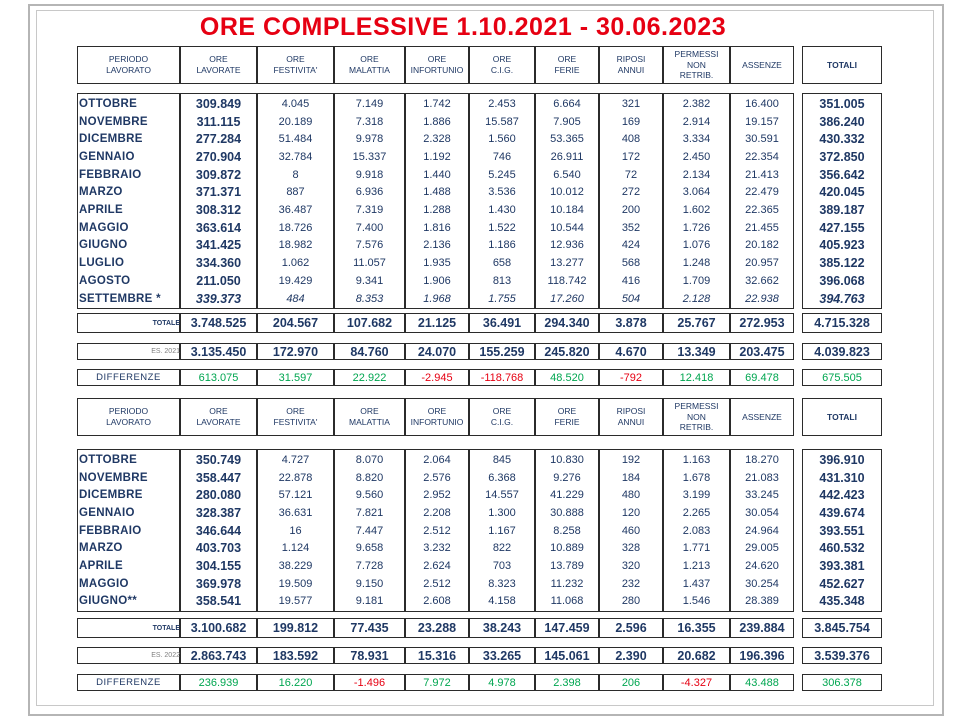 This screenshot has height=720, width=960. I want to click on table-cell: 3.334, so click(696, 139).